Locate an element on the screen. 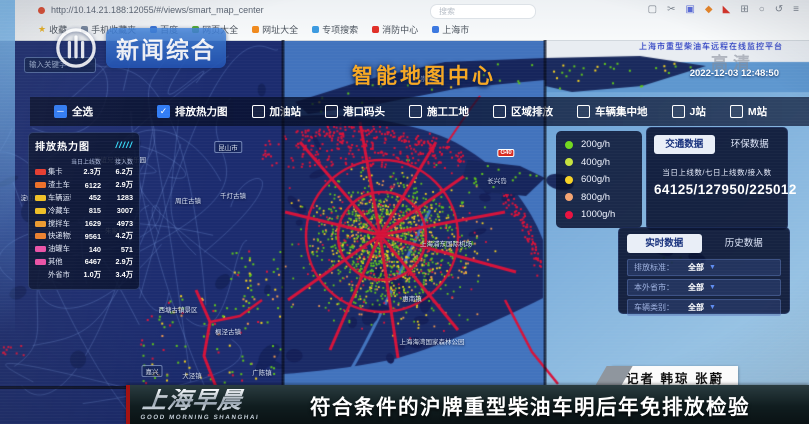  filter-checkbox-J站: J站 is located at coordinates (688, 111).